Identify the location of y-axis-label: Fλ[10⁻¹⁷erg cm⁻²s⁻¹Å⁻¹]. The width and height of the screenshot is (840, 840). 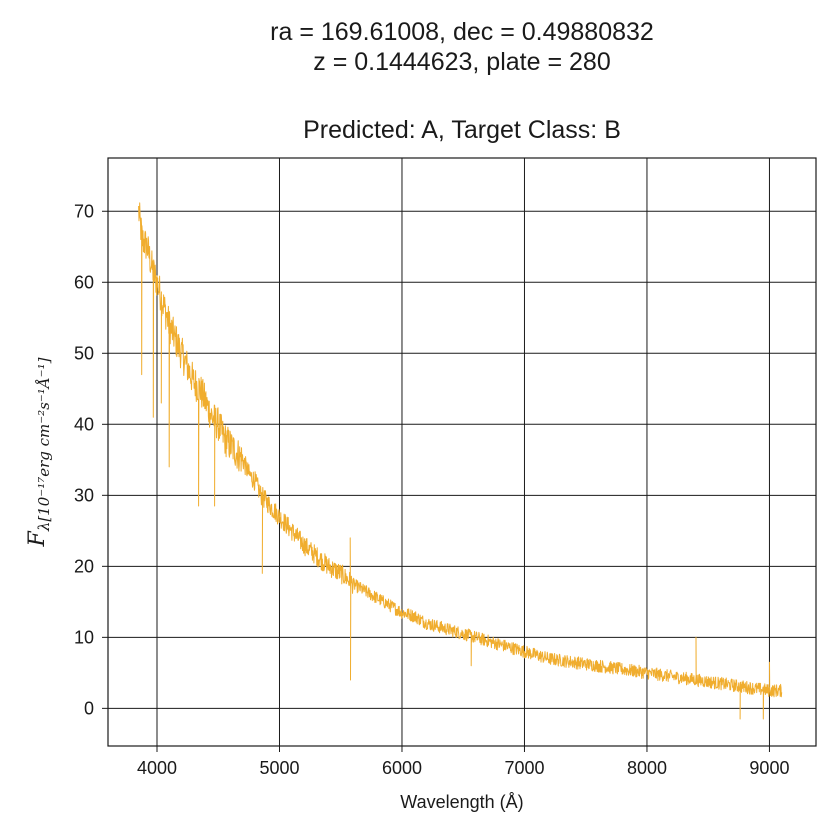
(39, 452).